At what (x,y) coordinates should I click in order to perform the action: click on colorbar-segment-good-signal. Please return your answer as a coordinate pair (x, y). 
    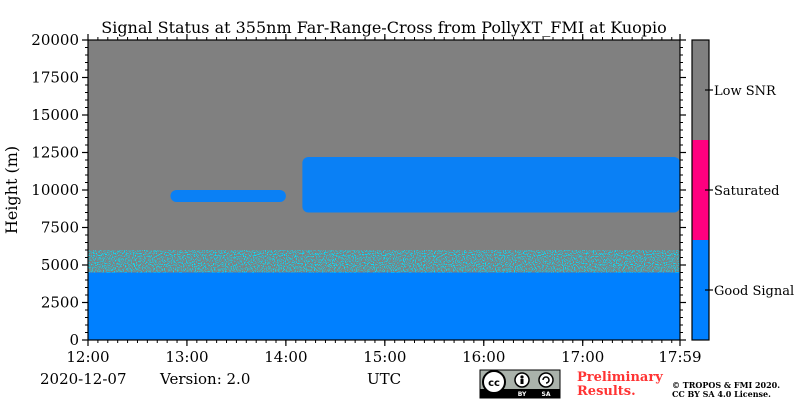
    Looking at the image, I should click on (700, 290).